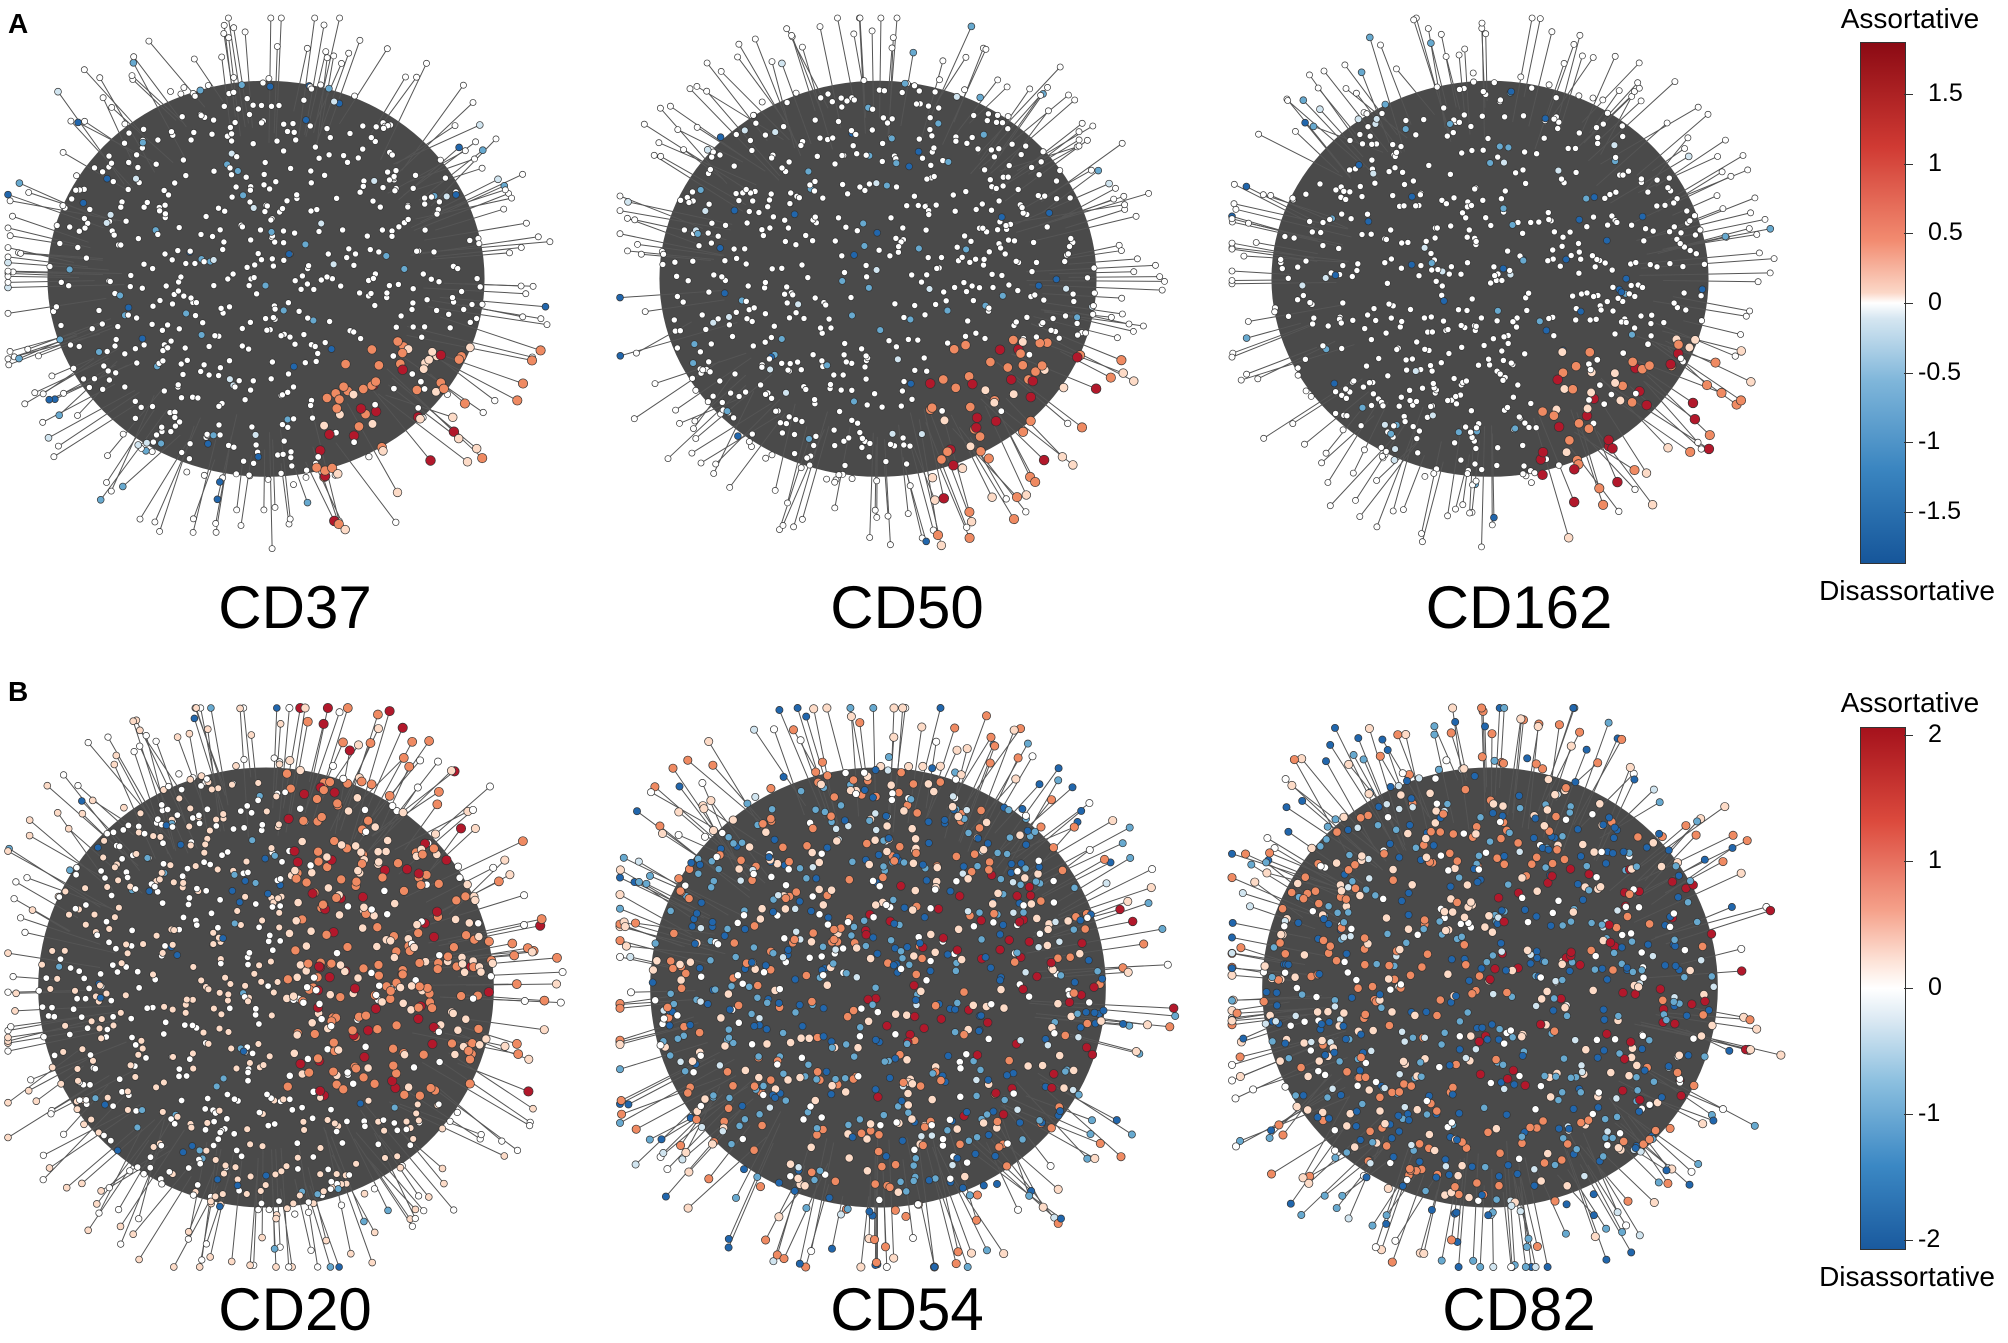 The image size is (2008, 1343). Describe the element at coordinates (1908, 303) in the screenshot. I see `colorbar-tick` at that location.